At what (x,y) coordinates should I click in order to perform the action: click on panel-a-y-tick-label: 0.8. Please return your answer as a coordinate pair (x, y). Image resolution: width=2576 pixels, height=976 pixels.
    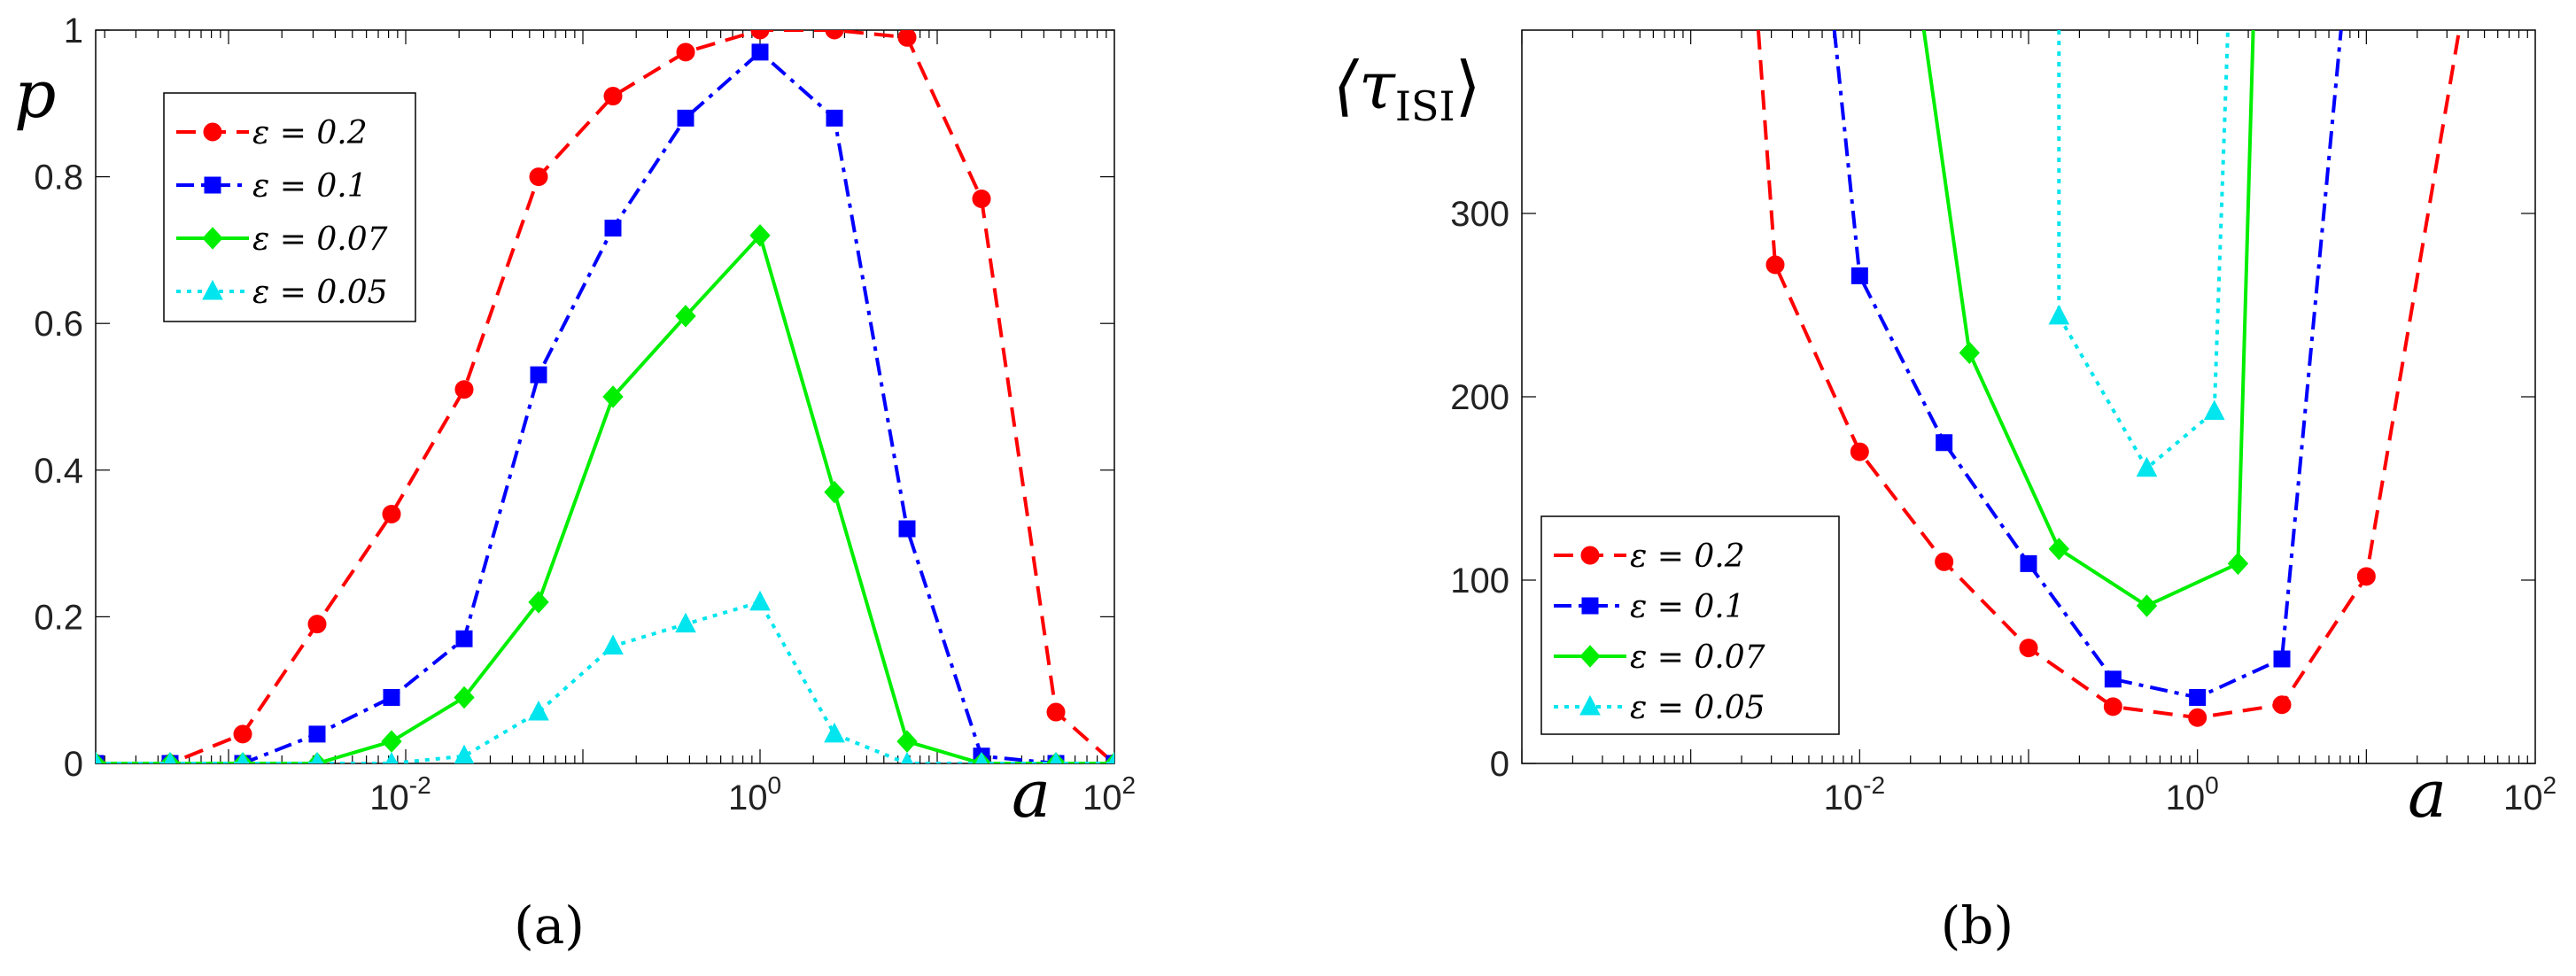
    Looking at the image, I should click on (58, 178).